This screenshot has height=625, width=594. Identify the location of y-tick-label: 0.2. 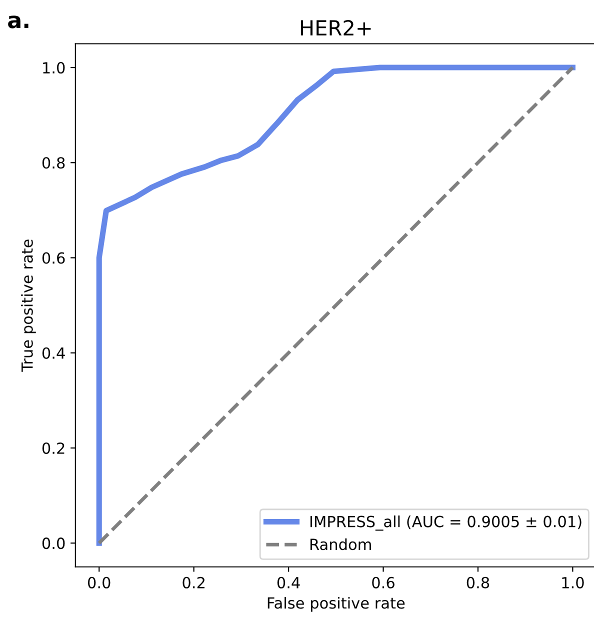
(53, 448).